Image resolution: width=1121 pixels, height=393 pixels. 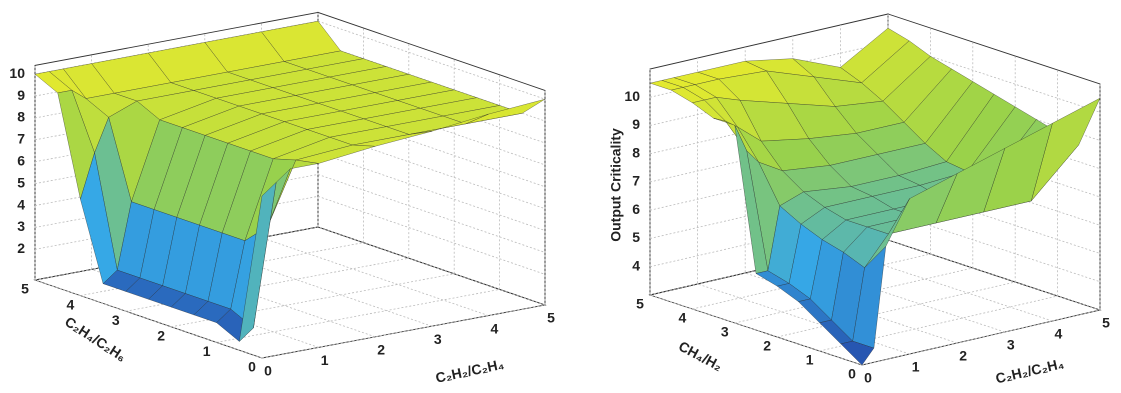 What do you see at coordinates (21, 248) in the screenshot?
I see `z-tick-label: 2` at bounding box center [21, 248].